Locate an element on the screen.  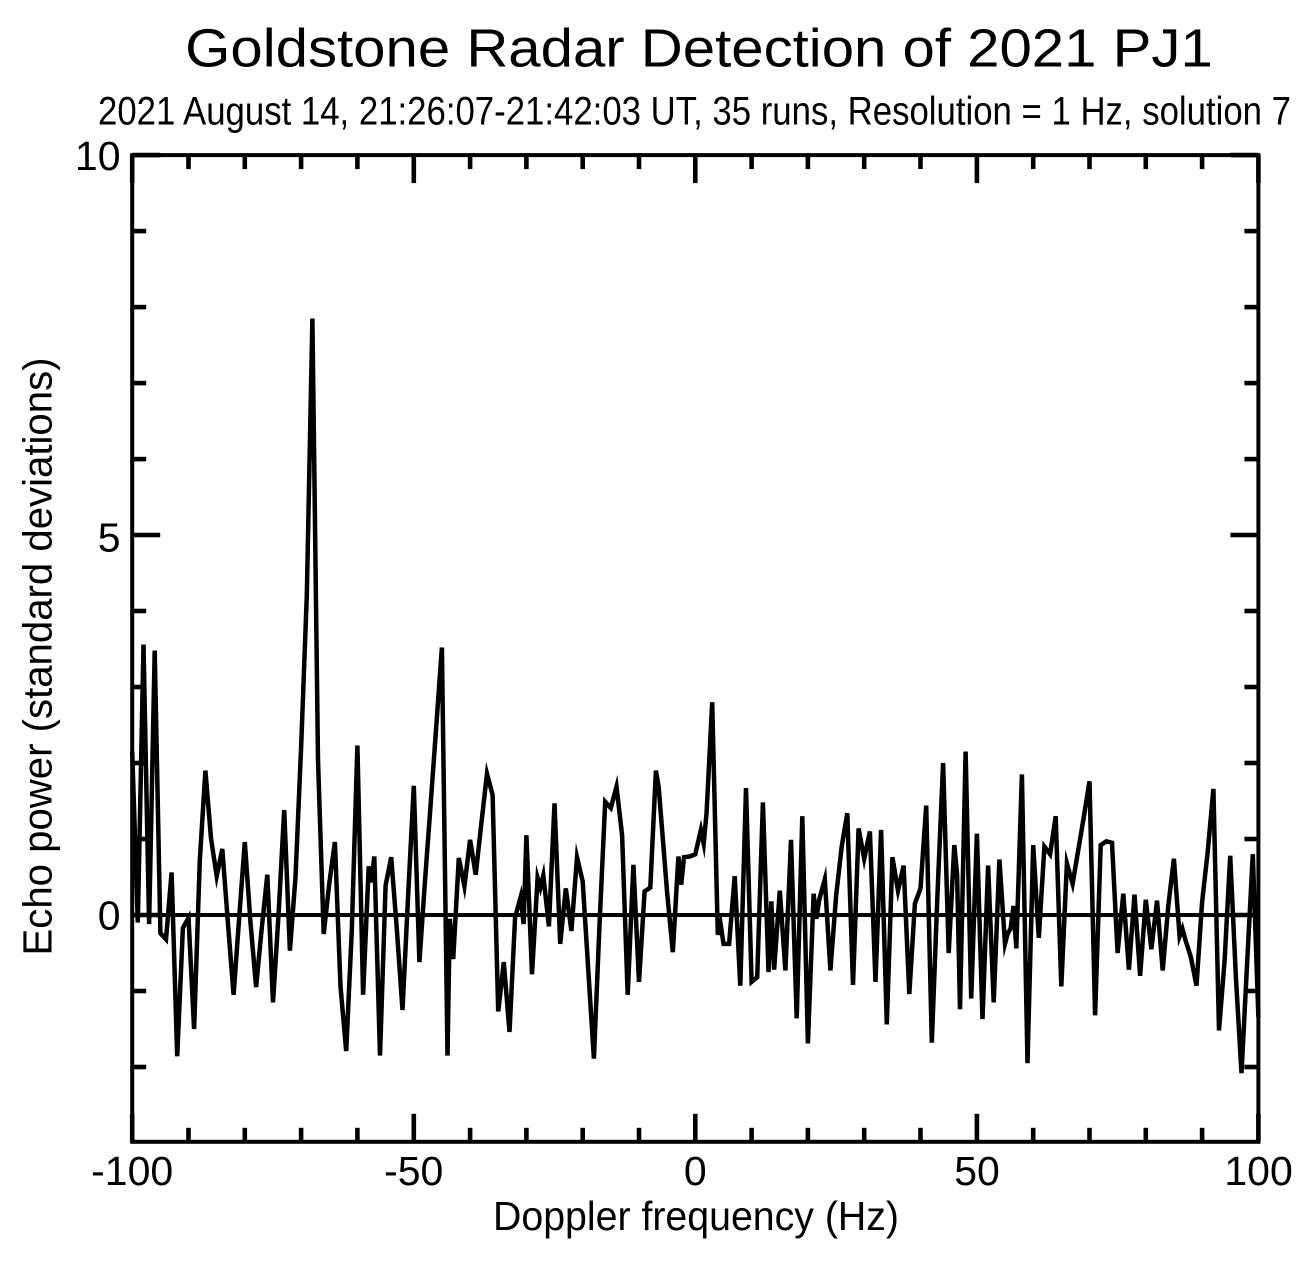
svg-text: 5 is located at coordinates (109, 537).